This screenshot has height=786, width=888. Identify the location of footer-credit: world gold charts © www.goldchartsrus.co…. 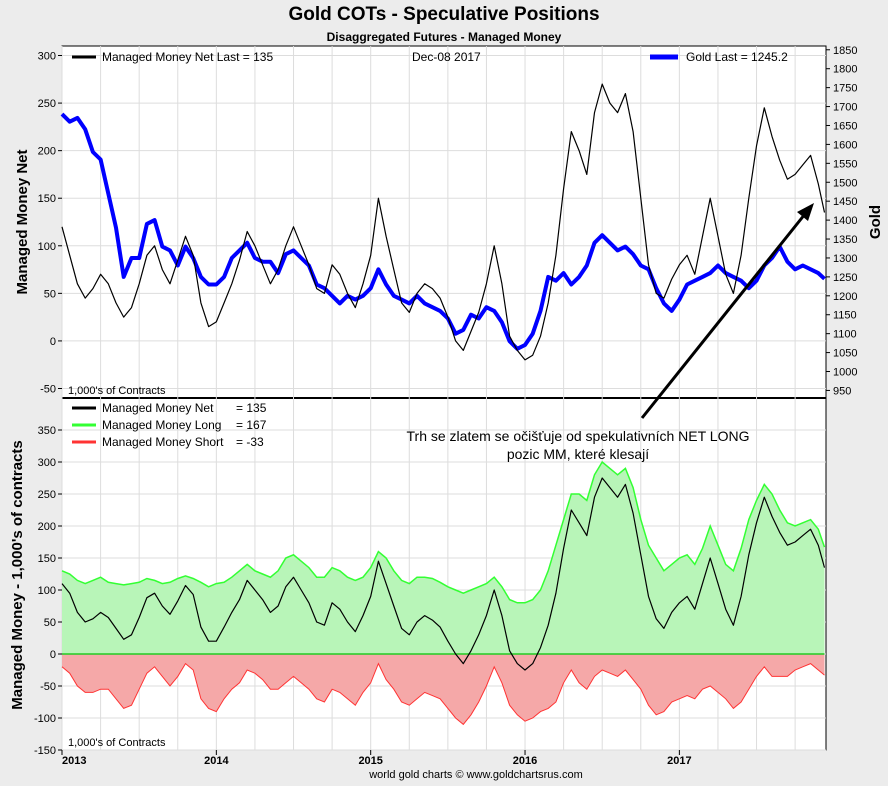
(475, 775).